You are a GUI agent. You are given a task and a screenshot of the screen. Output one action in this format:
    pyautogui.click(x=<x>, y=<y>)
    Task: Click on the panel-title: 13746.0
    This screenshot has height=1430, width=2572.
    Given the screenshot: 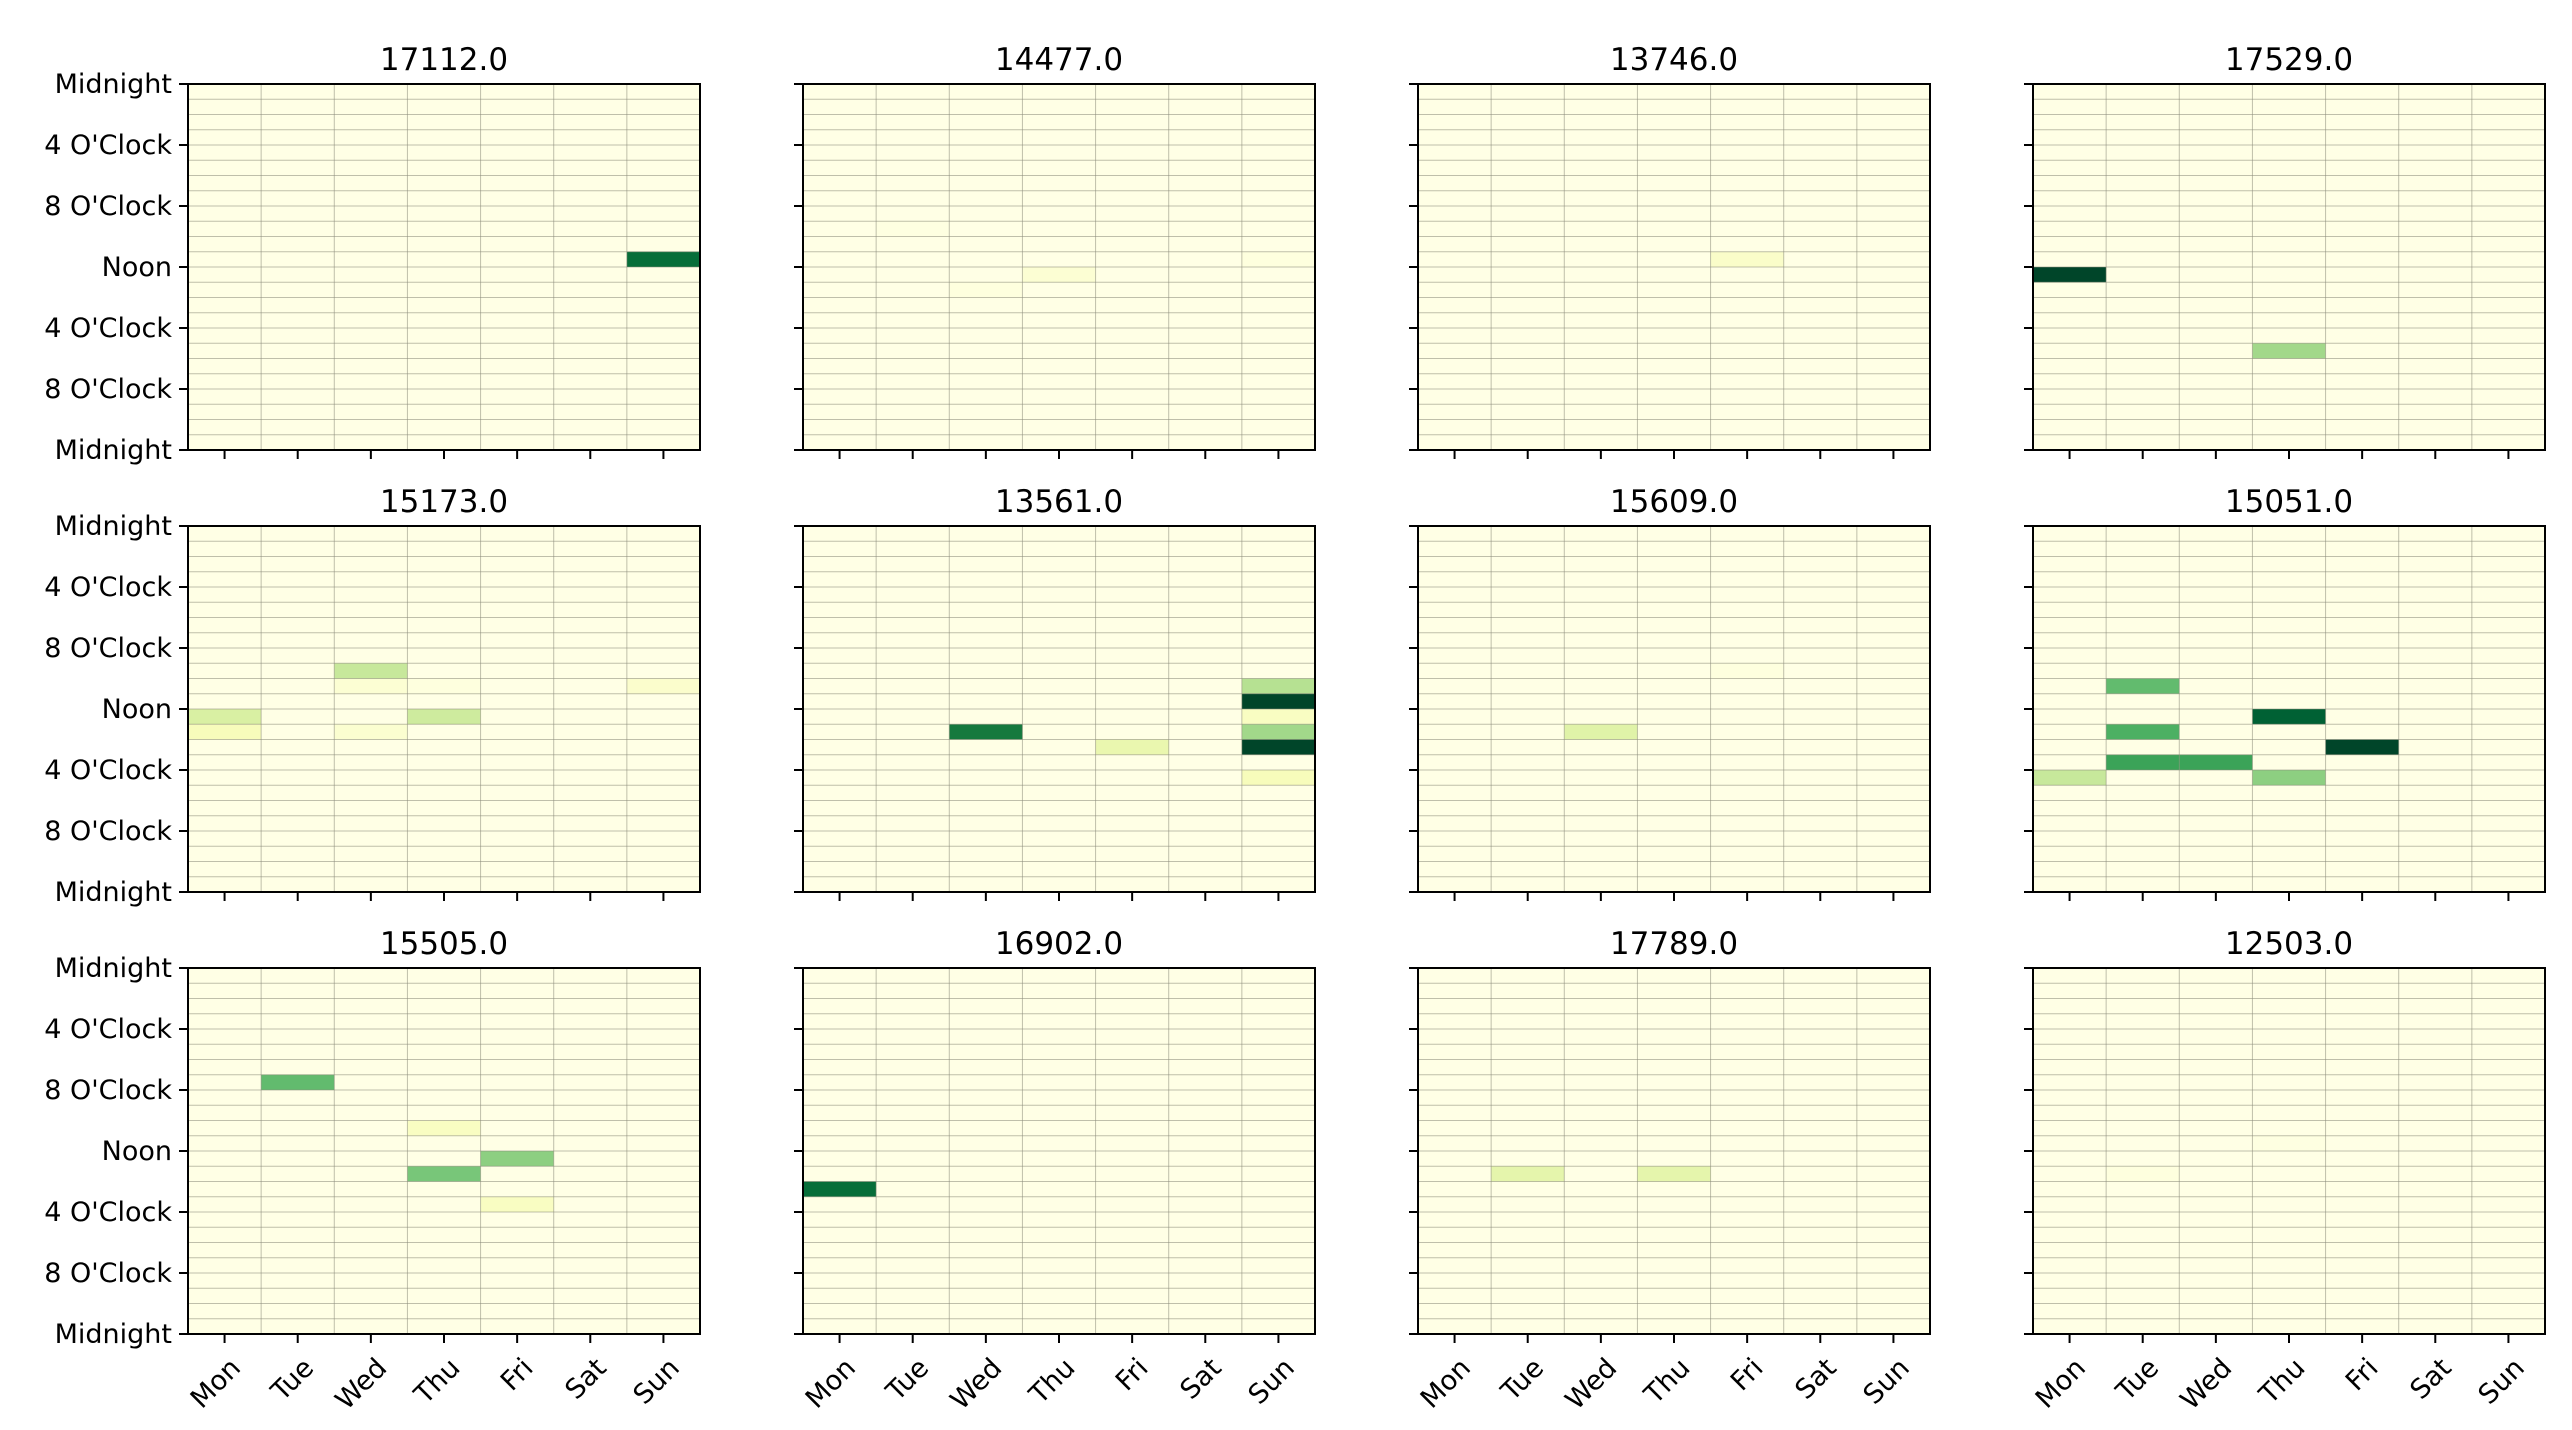 What is the action you would take?
    pyautogui.click(x=1674, y=60)
    